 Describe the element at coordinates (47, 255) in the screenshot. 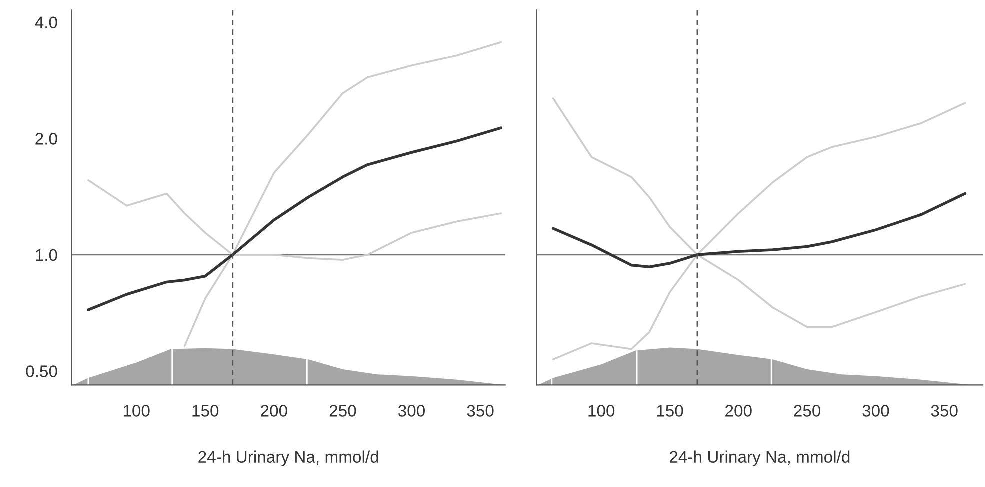

I see `y-tick-label: 1.0` at that location.